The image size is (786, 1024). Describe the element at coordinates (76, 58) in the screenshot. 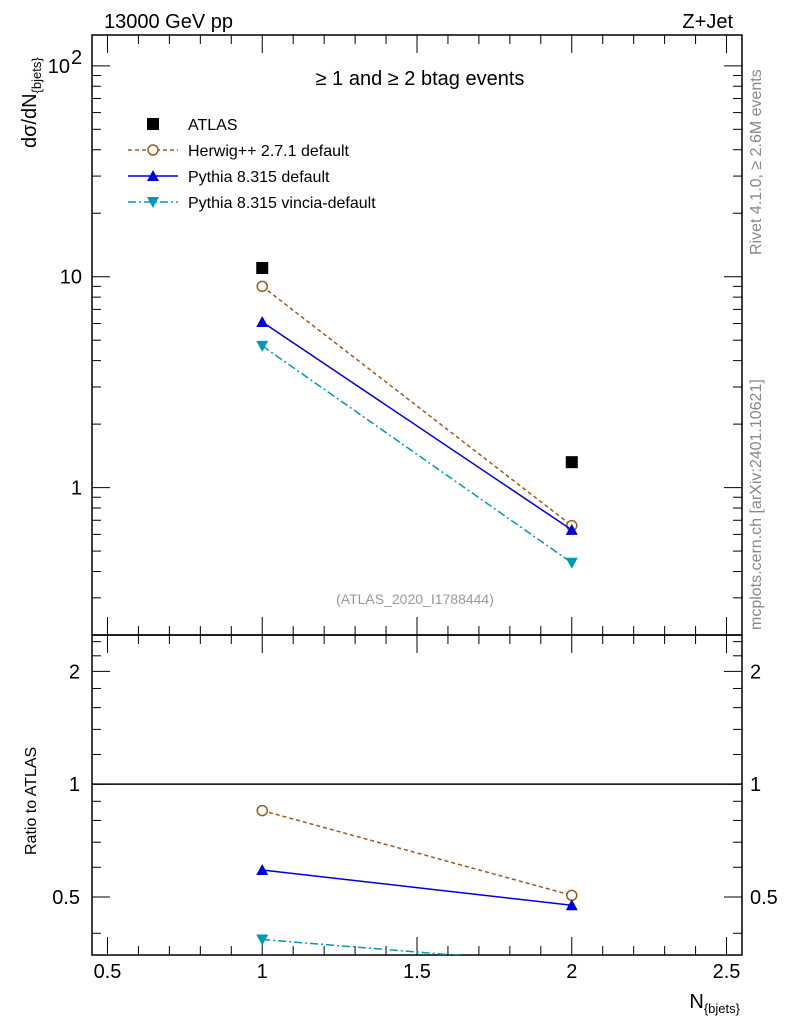

I see `y-tick-label-exponent: 2` at that location.